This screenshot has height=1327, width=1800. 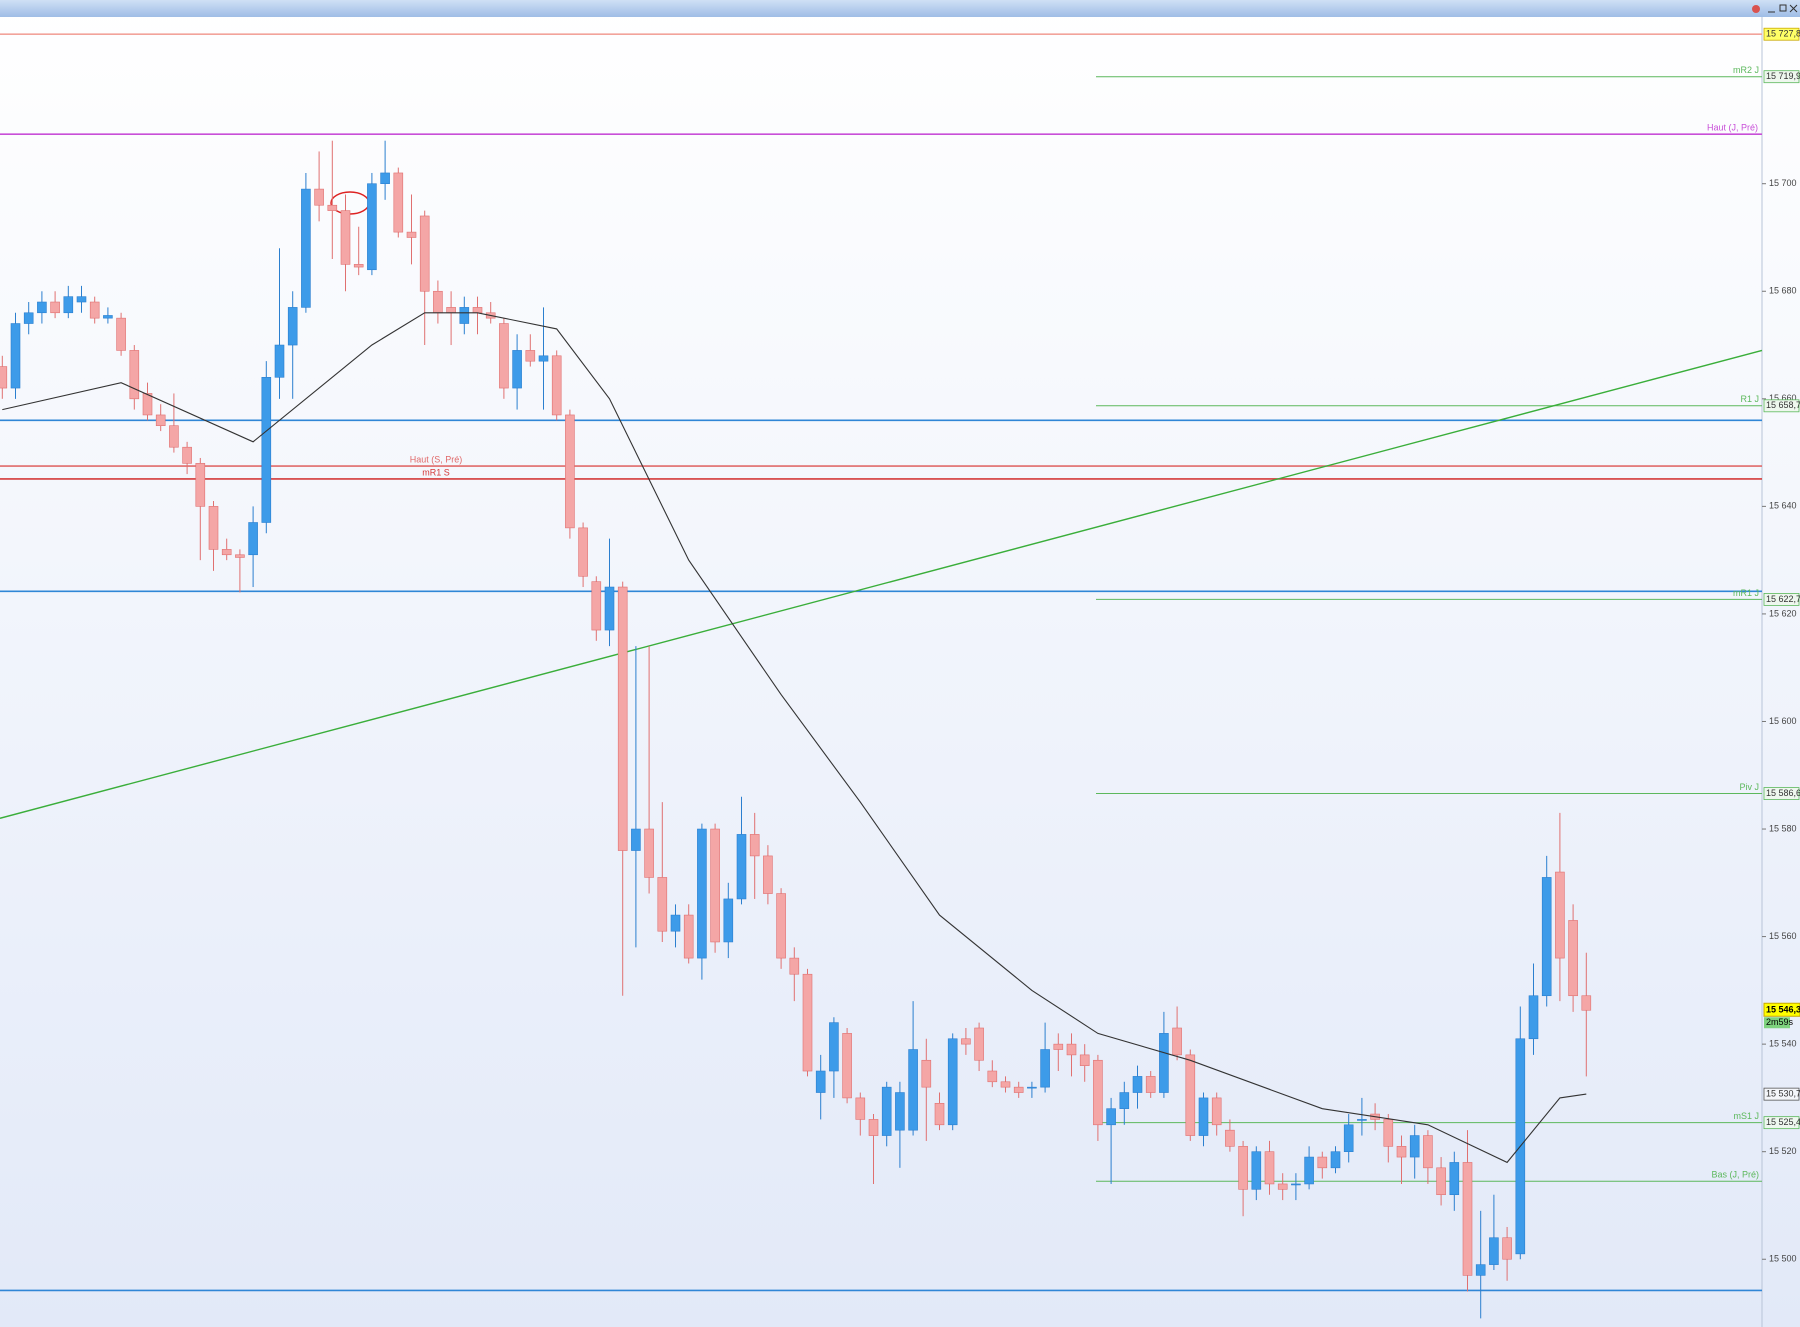 I want to click on pivot-price: 15 719,9, so click(x=1783, y=76).